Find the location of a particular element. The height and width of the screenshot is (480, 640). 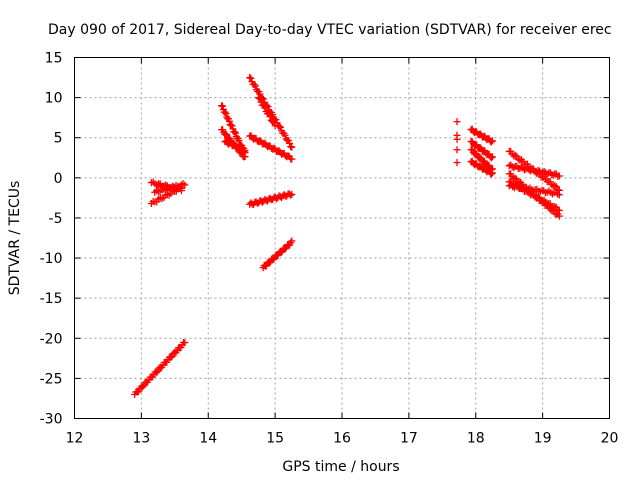

x-tick-label: 15 is located at coordinates (275, 439).